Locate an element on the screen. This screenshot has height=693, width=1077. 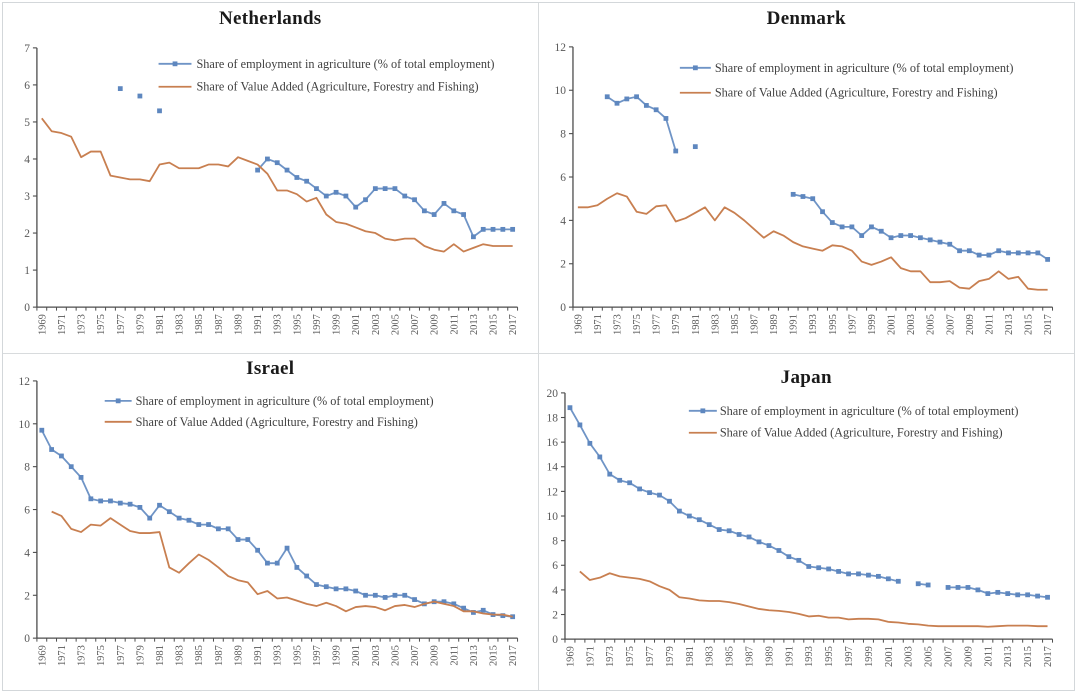
x-tick-label: 2003 is located at coordinates (376, 655).